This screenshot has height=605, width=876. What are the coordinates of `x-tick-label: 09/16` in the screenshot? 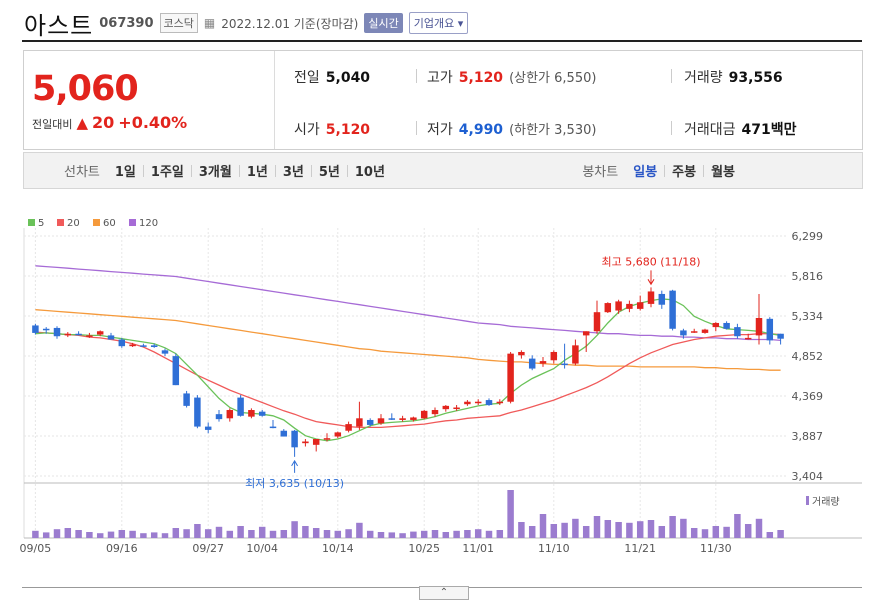 It's located at (122, 548).